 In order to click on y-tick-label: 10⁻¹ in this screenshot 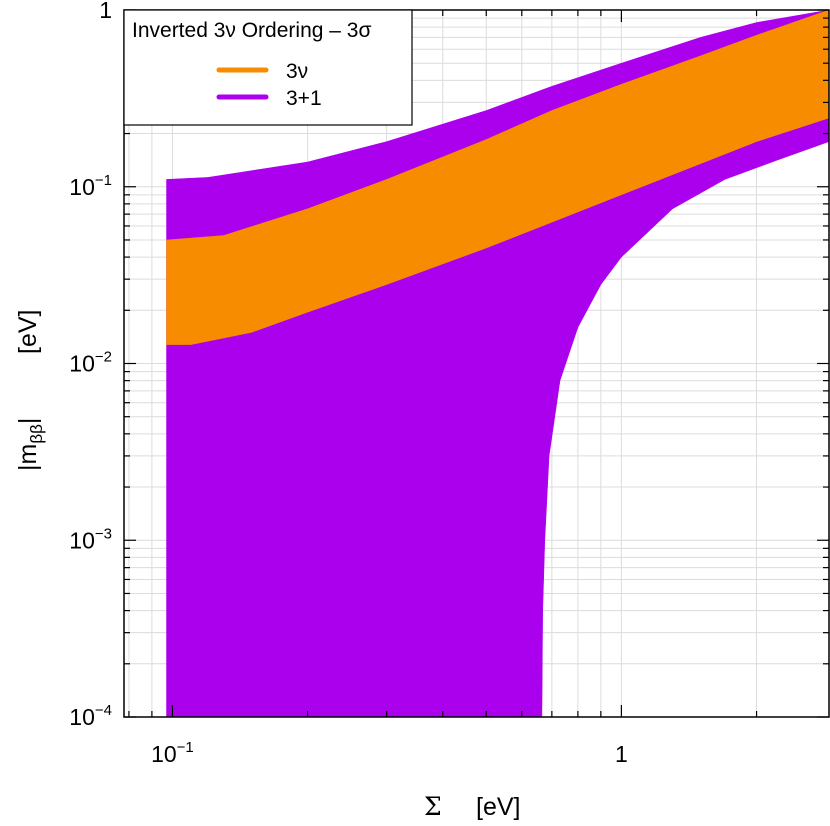, I will do `click(90, 186)`.